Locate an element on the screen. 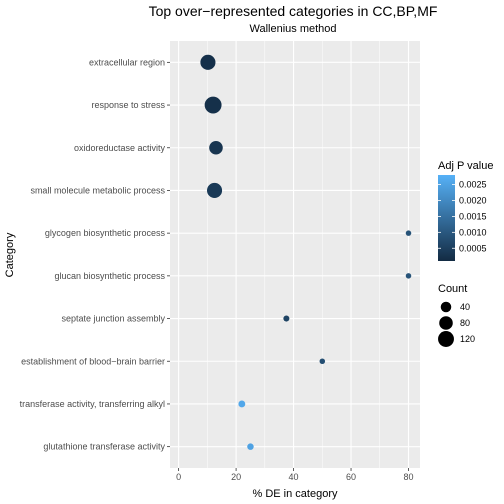  x-axis-tick-labels: 0 20 40 60 80 is located at coordinates (295, 475).